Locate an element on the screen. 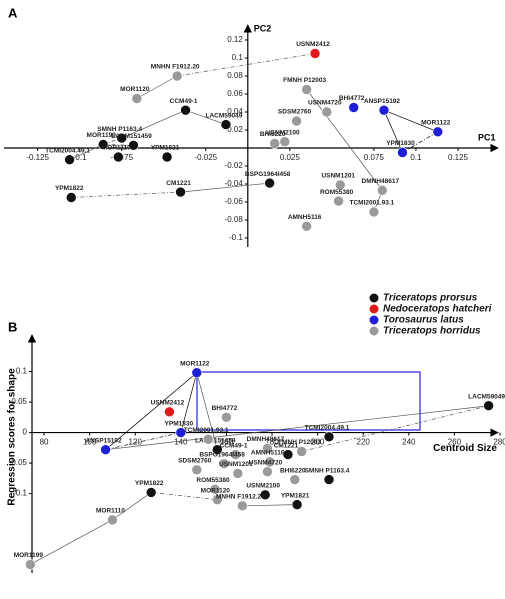 This screenshot has height=599, width=505. point-label: USNM1201 is located at coordinates (236, 464).